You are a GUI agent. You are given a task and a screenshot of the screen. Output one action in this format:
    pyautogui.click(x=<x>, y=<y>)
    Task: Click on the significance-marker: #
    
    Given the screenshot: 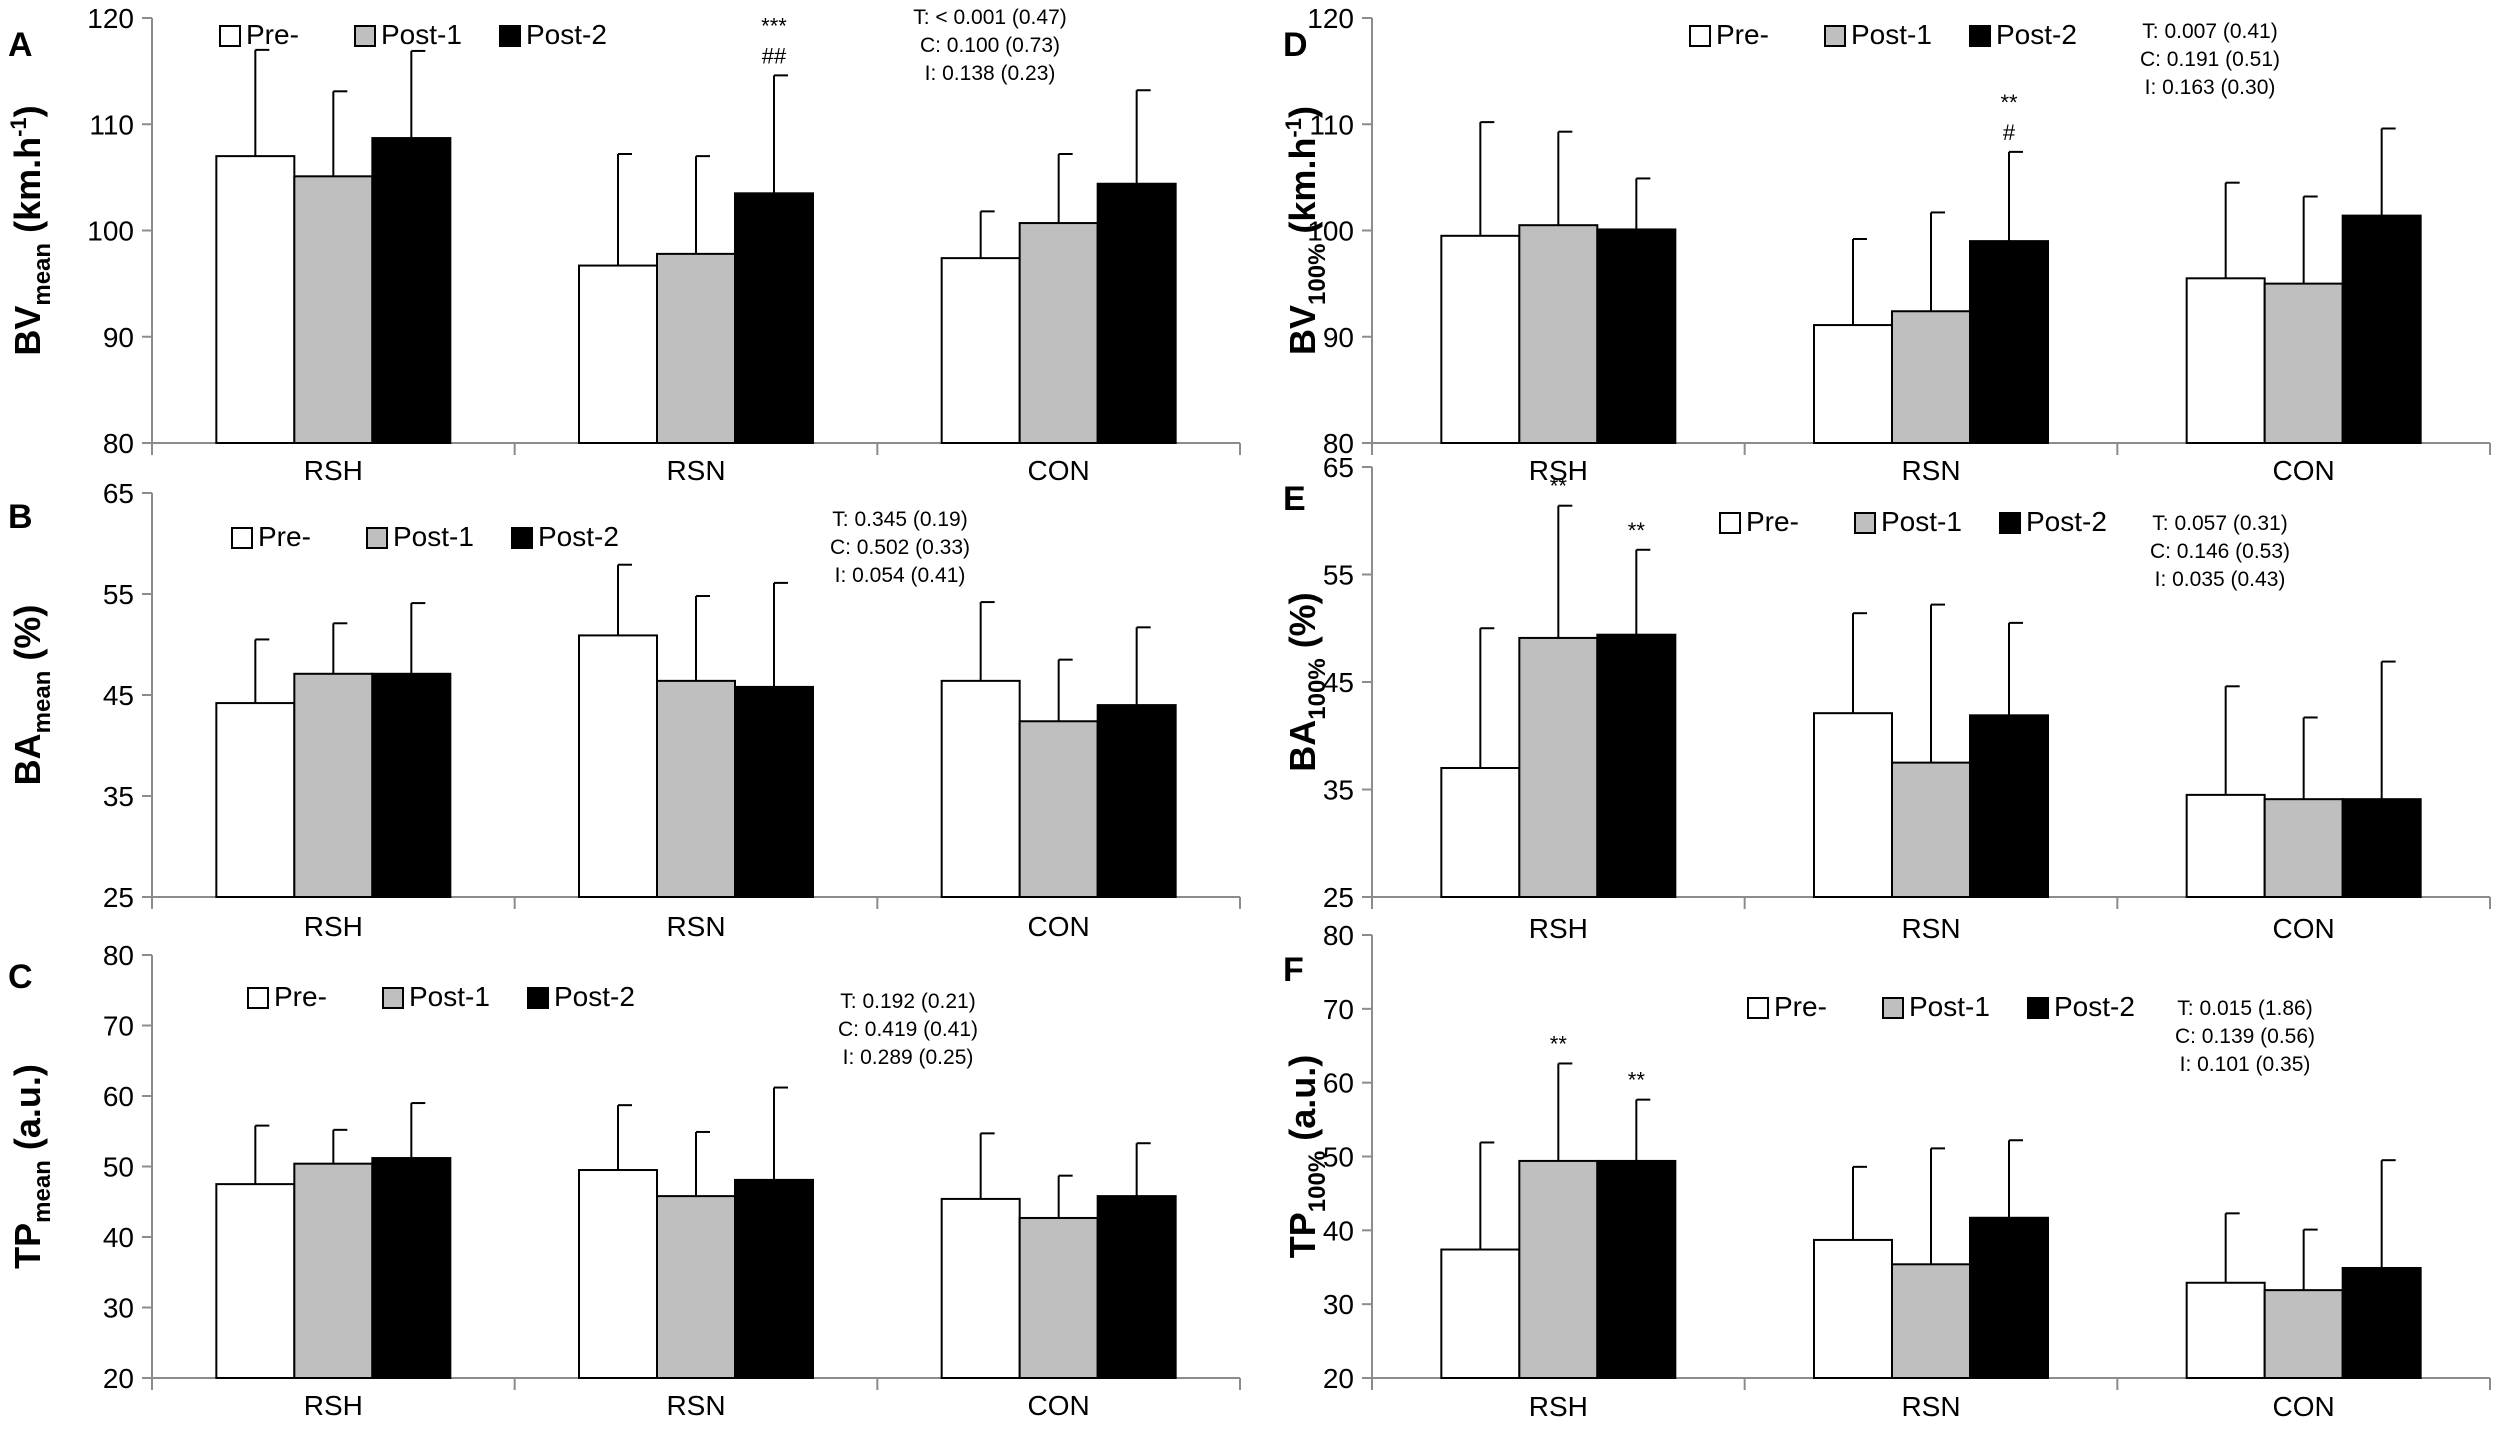 What is the action you would take?
    pyautogui.click(x=2009, y=132)
    